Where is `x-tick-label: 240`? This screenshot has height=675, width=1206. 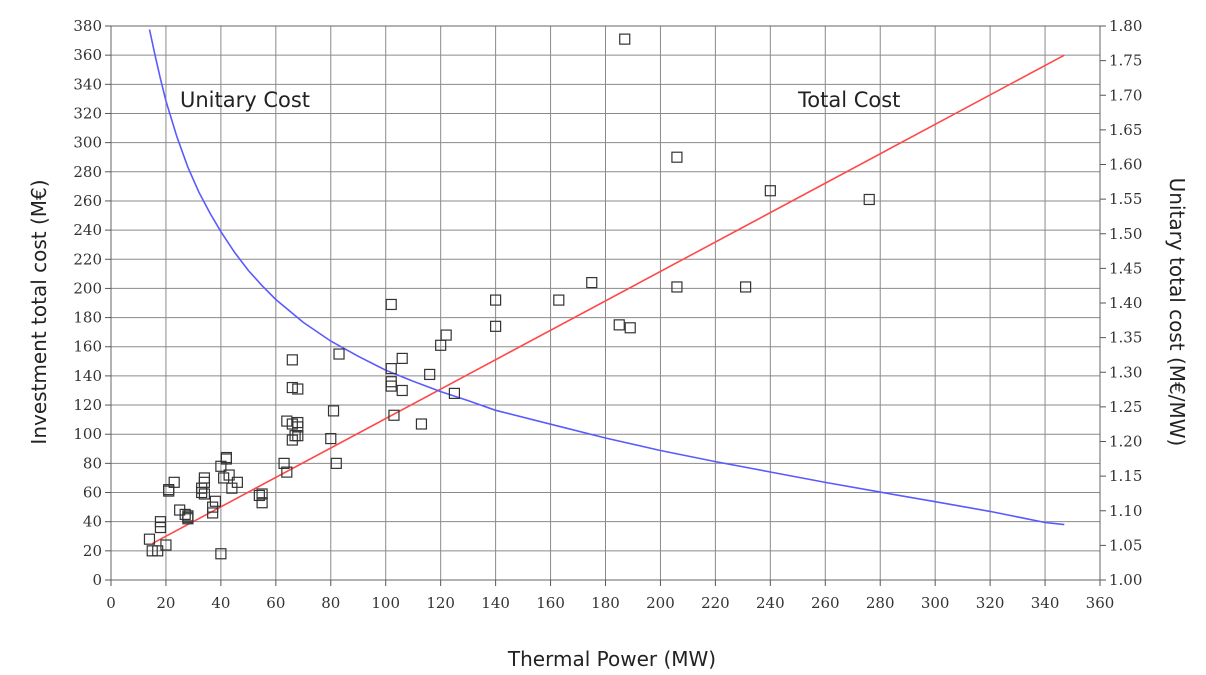 x-tick-label: 240 is located at coordinates (770, 603).